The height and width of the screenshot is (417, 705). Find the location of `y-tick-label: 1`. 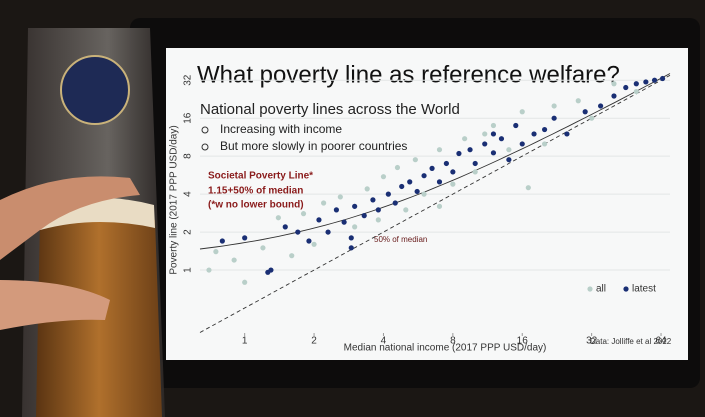

y-tick-label: 1 is located at coordinates (188, 270).